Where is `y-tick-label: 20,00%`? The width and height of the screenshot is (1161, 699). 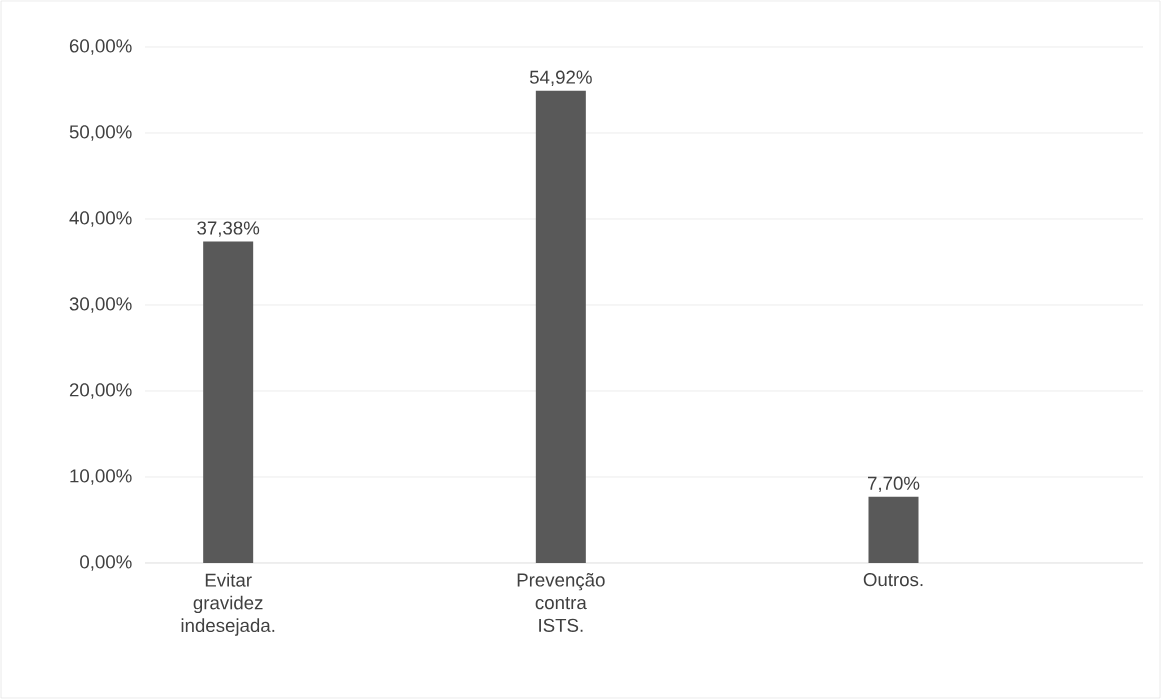 y-tick-label: 20,00% is located at coordinates (100, 391).